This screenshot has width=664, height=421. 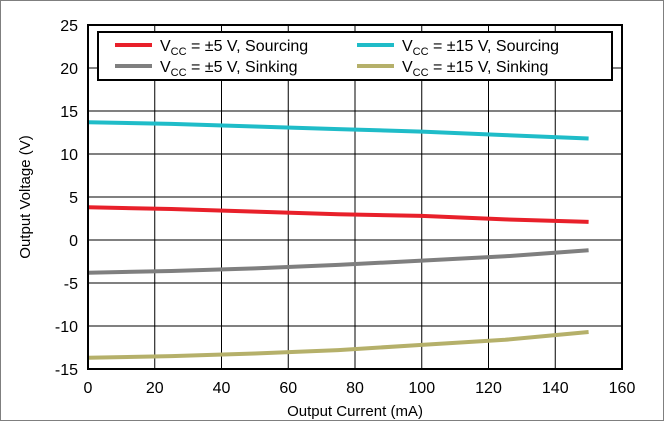 I want to click on y-tick-label: -5, so click(x=71, y=284).